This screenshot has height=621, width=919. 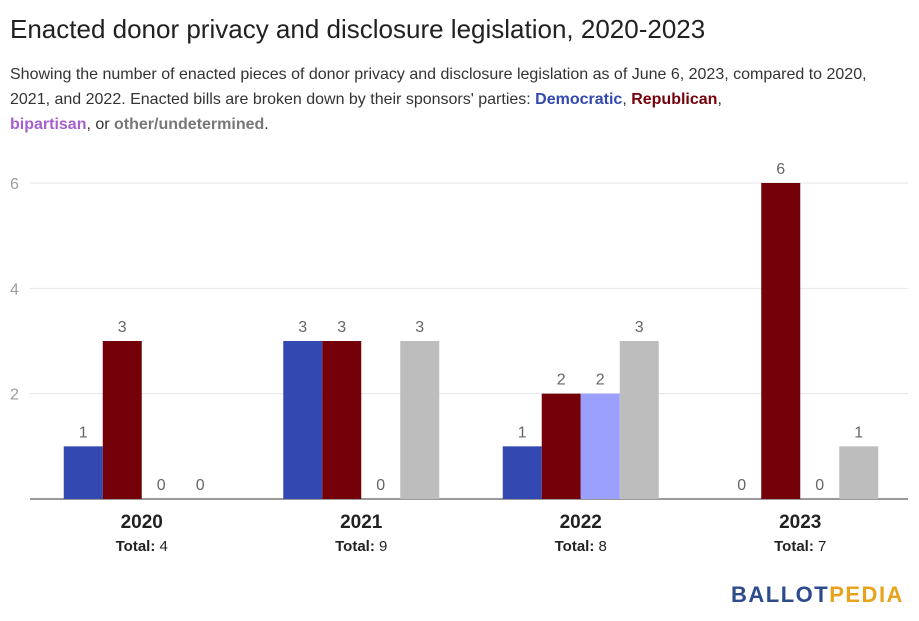 I want to click on bar-other-undetermined-2021, so click(x=420, y=420).